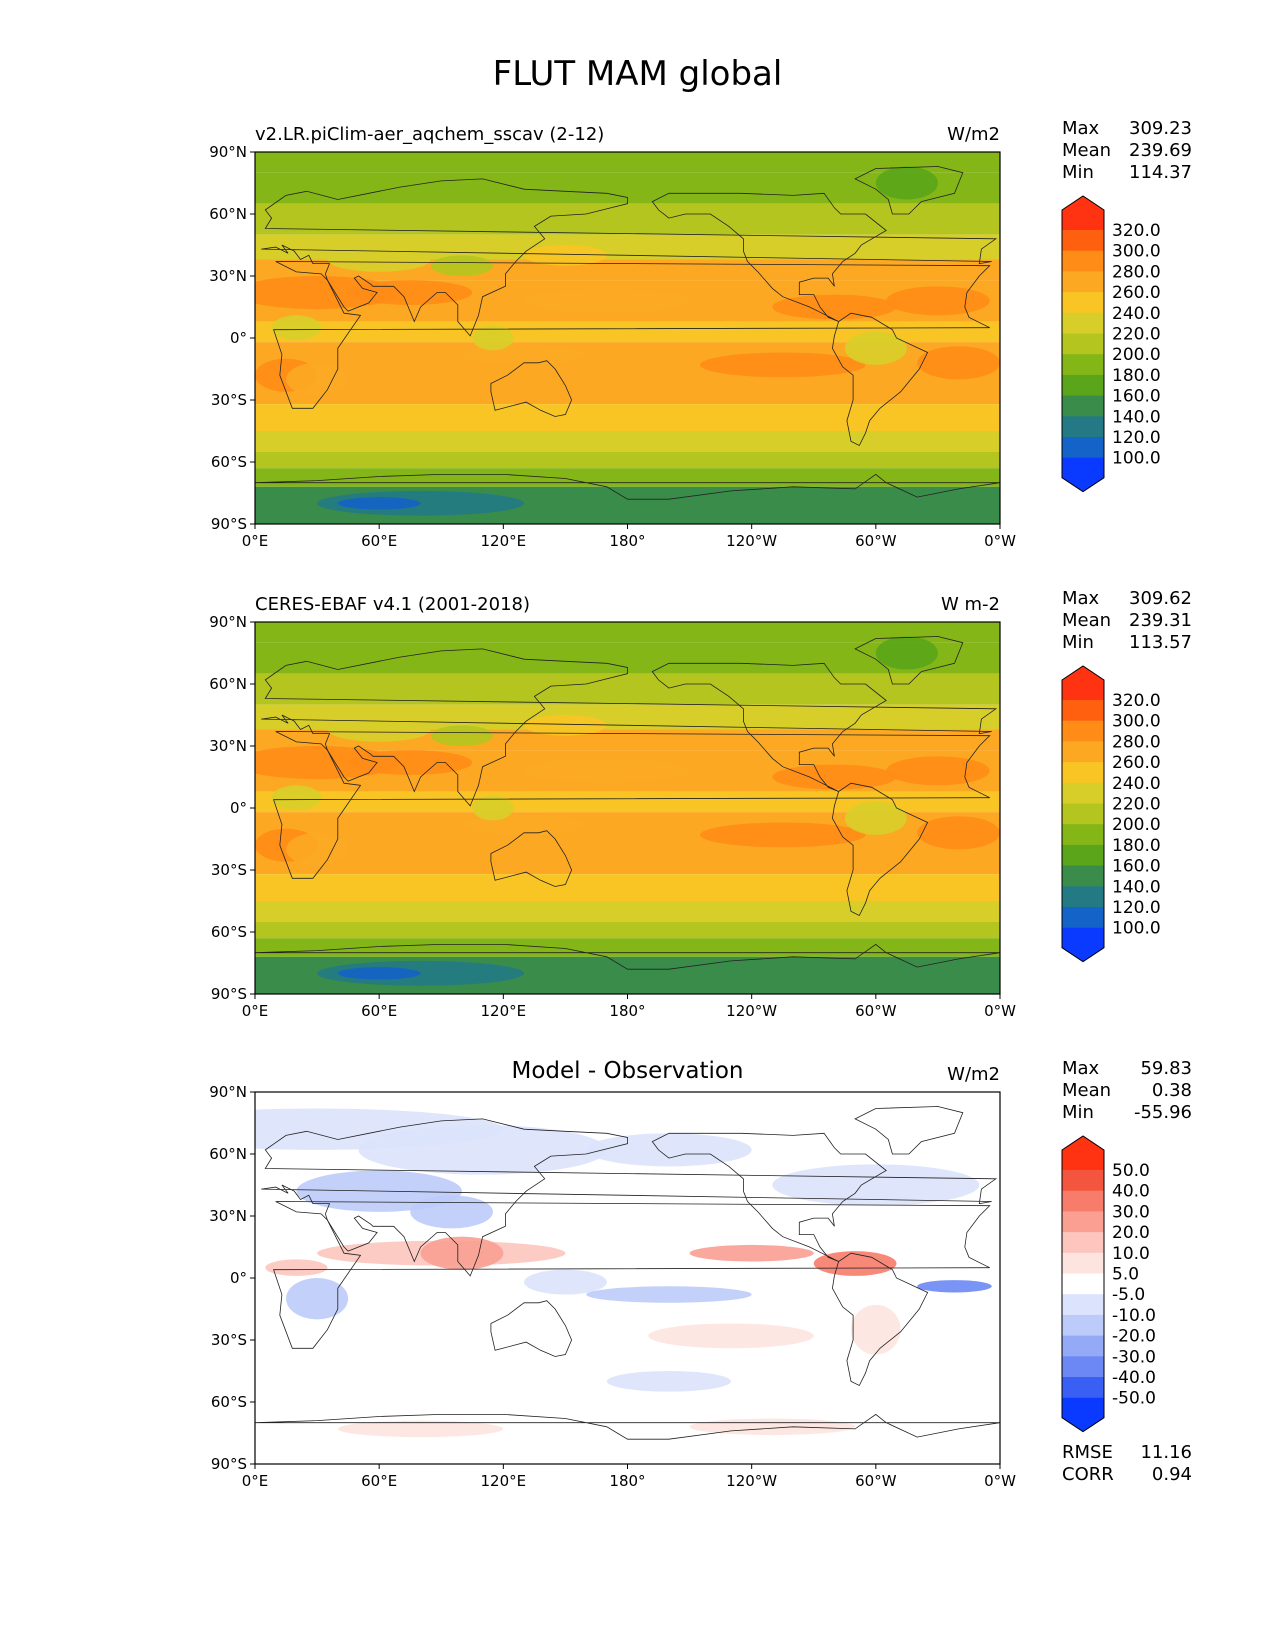 The image size is (1275, 1650). I want to click on coastlines, so click(627, 1273).